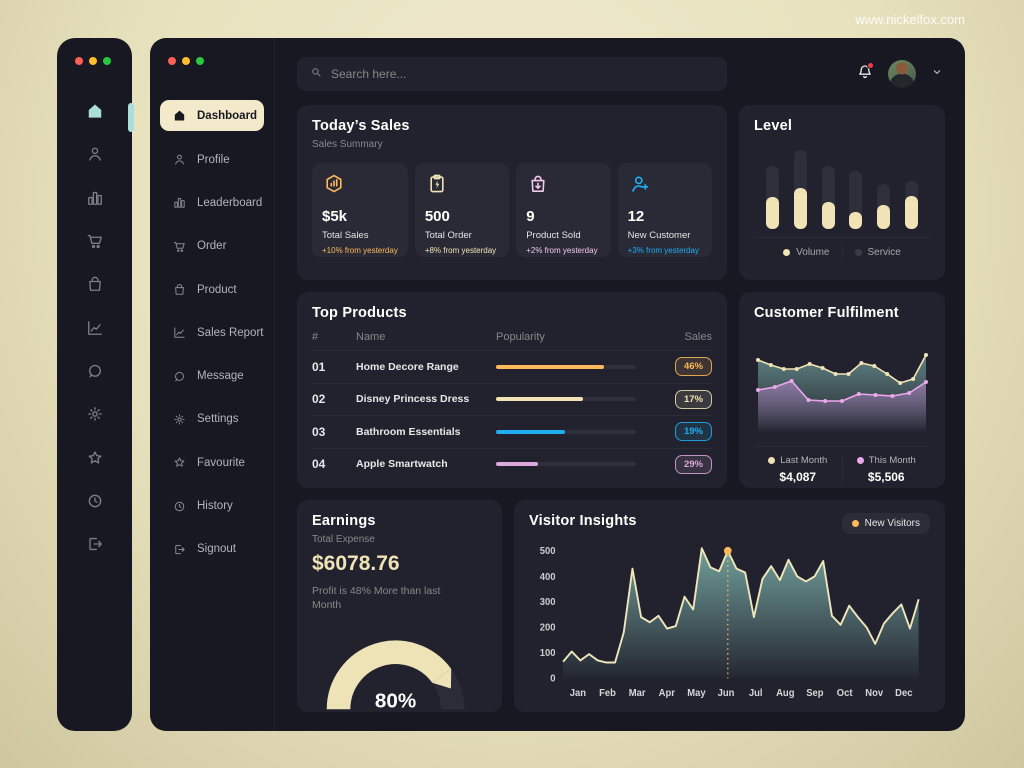  What do you see at coordinates (316, 74) in the screenshot?
I see `search-icon` at bounding box center [316, 74].